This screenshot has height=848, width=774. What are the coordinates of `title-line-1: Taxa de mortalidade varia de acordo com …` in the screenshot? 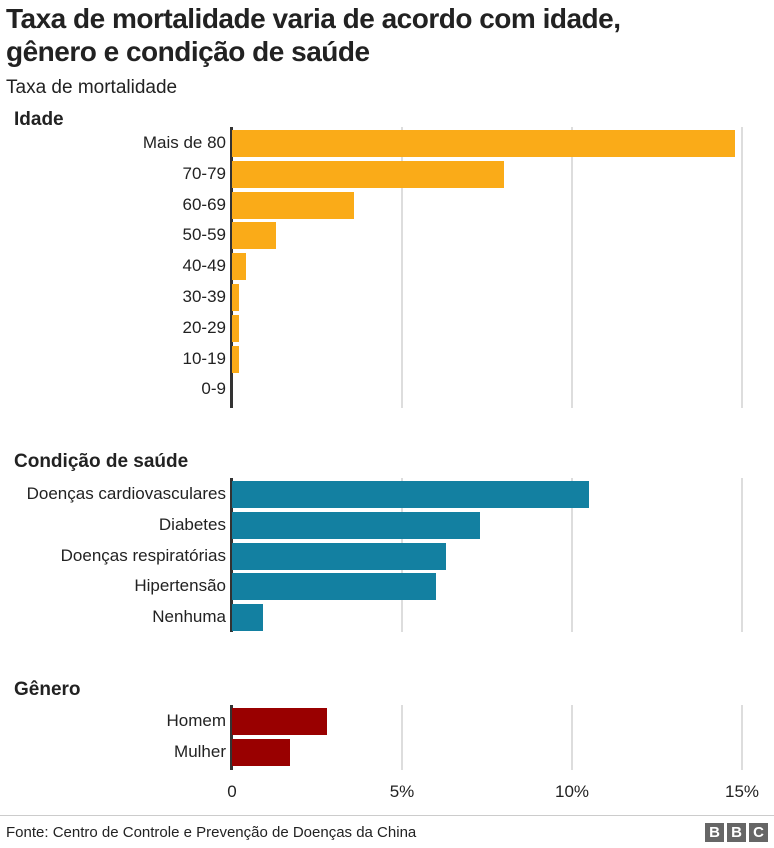 It's located at (313, 18).